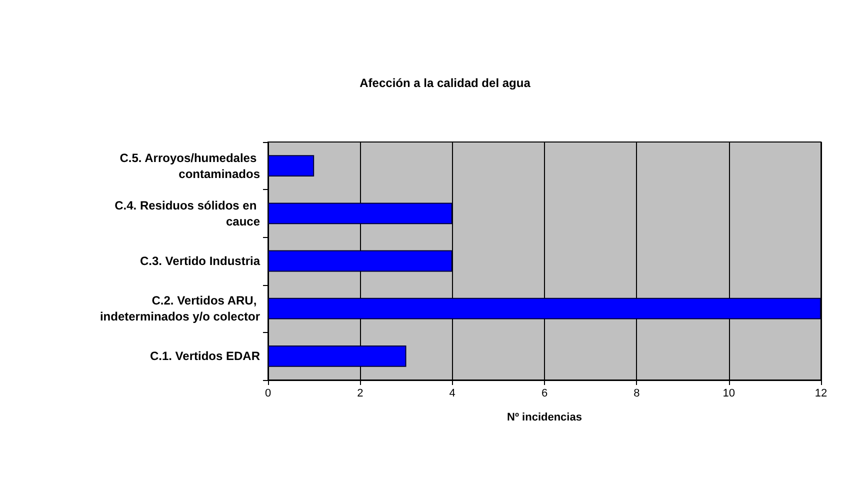 The height and width of the screenshot is (480, 843). Describe the element at coordinates (200, 261) in the screenshot. I see `y-tick-label: C.3. Vertido Industria` at that location.